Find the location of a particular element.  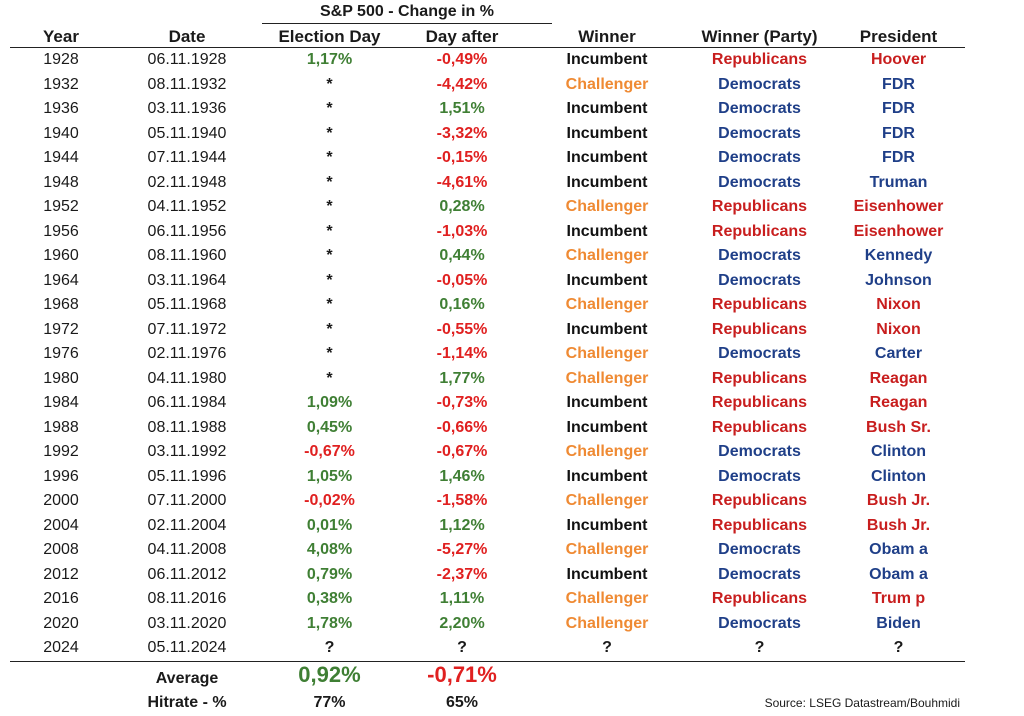

cell-date: 05.11.1996 is located at coordinates (187, 476).